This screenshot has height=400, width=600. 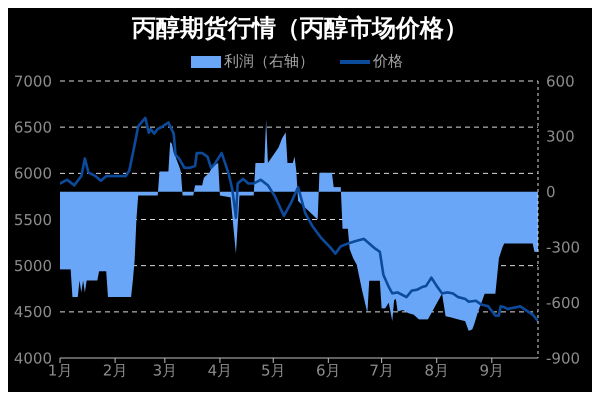 I want to click on y-tick-label: 4500, so click(x=33, y=312).